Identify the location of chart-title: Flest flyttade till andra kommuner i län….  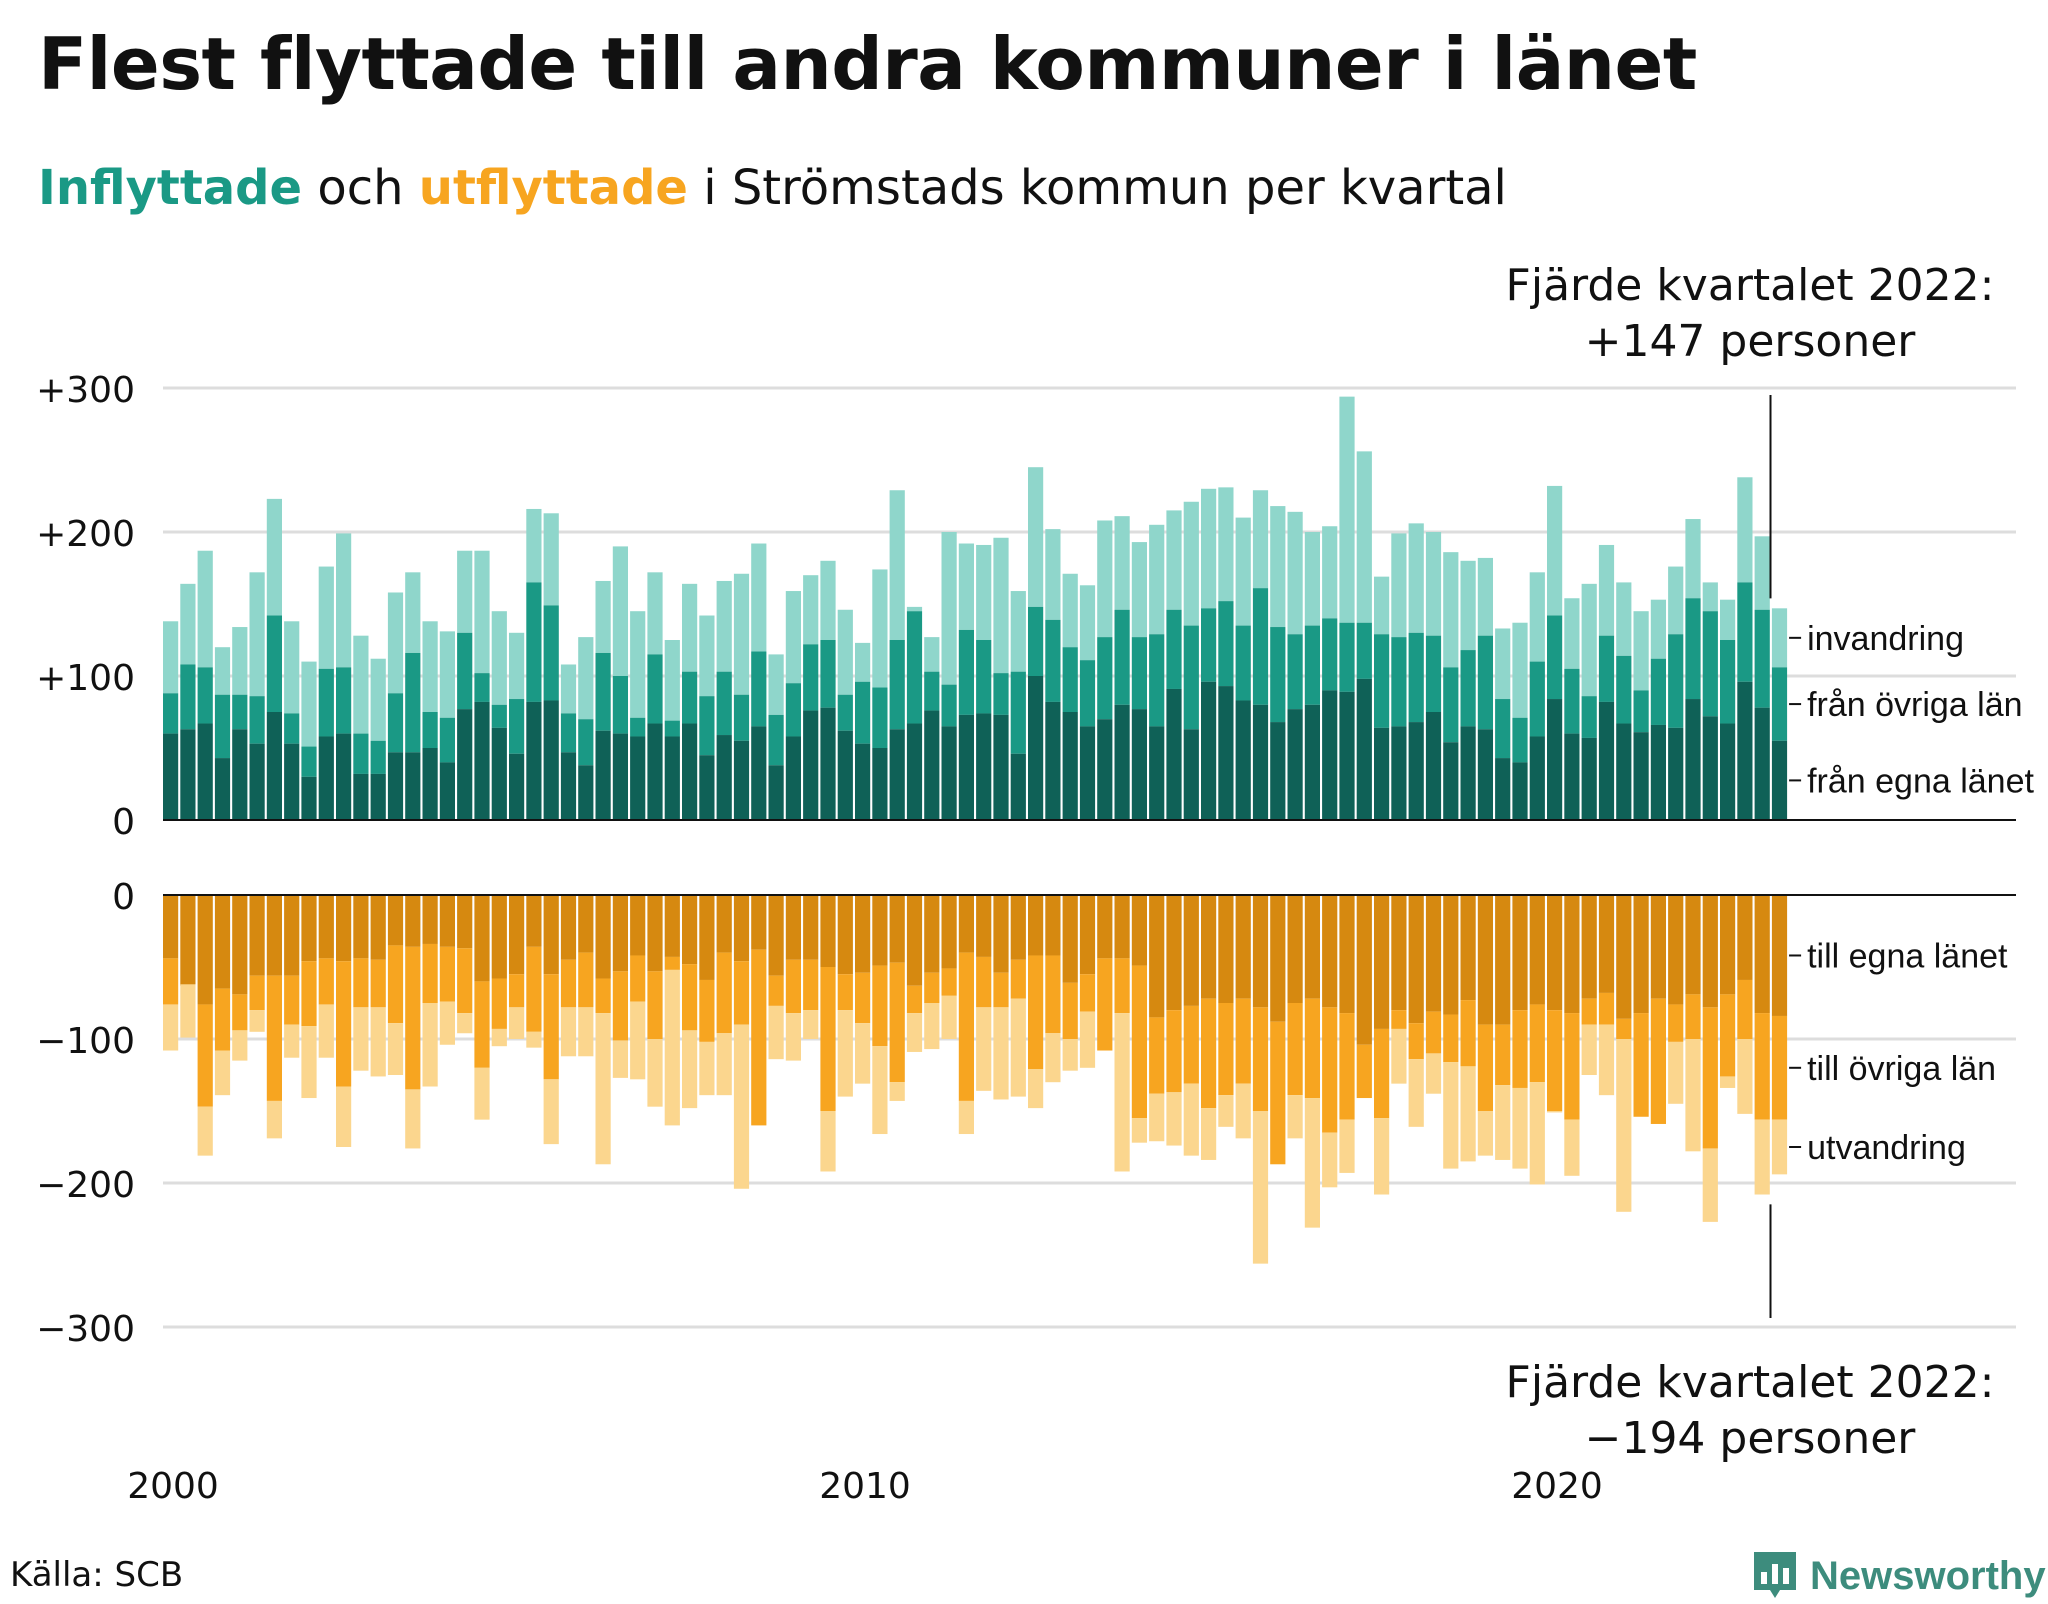
(867, 64).